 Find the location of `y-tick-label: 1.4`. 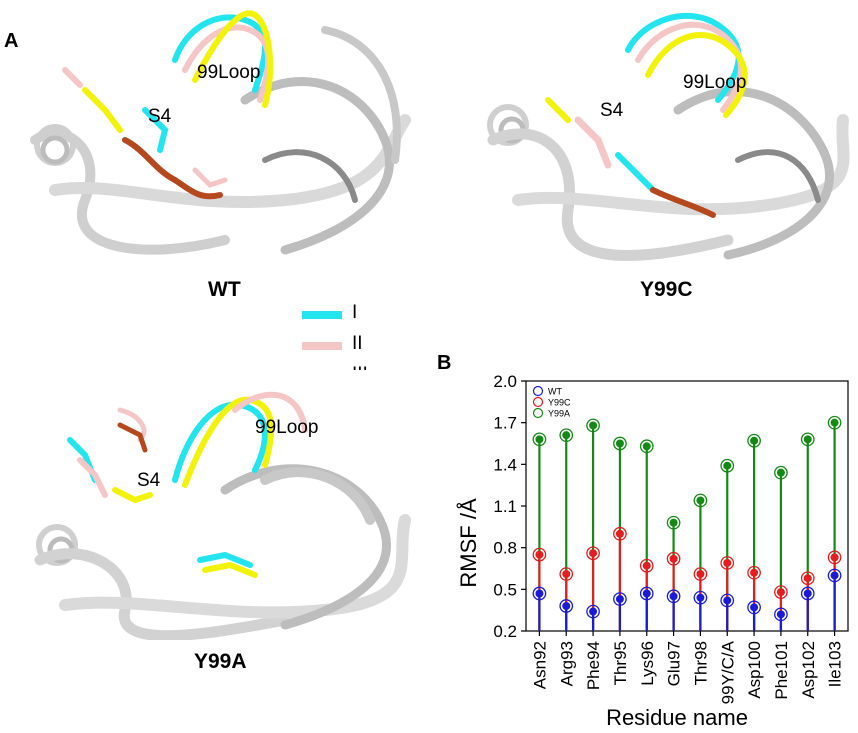

y-tick-label: 1.4 is located at coordinates (505, 464).